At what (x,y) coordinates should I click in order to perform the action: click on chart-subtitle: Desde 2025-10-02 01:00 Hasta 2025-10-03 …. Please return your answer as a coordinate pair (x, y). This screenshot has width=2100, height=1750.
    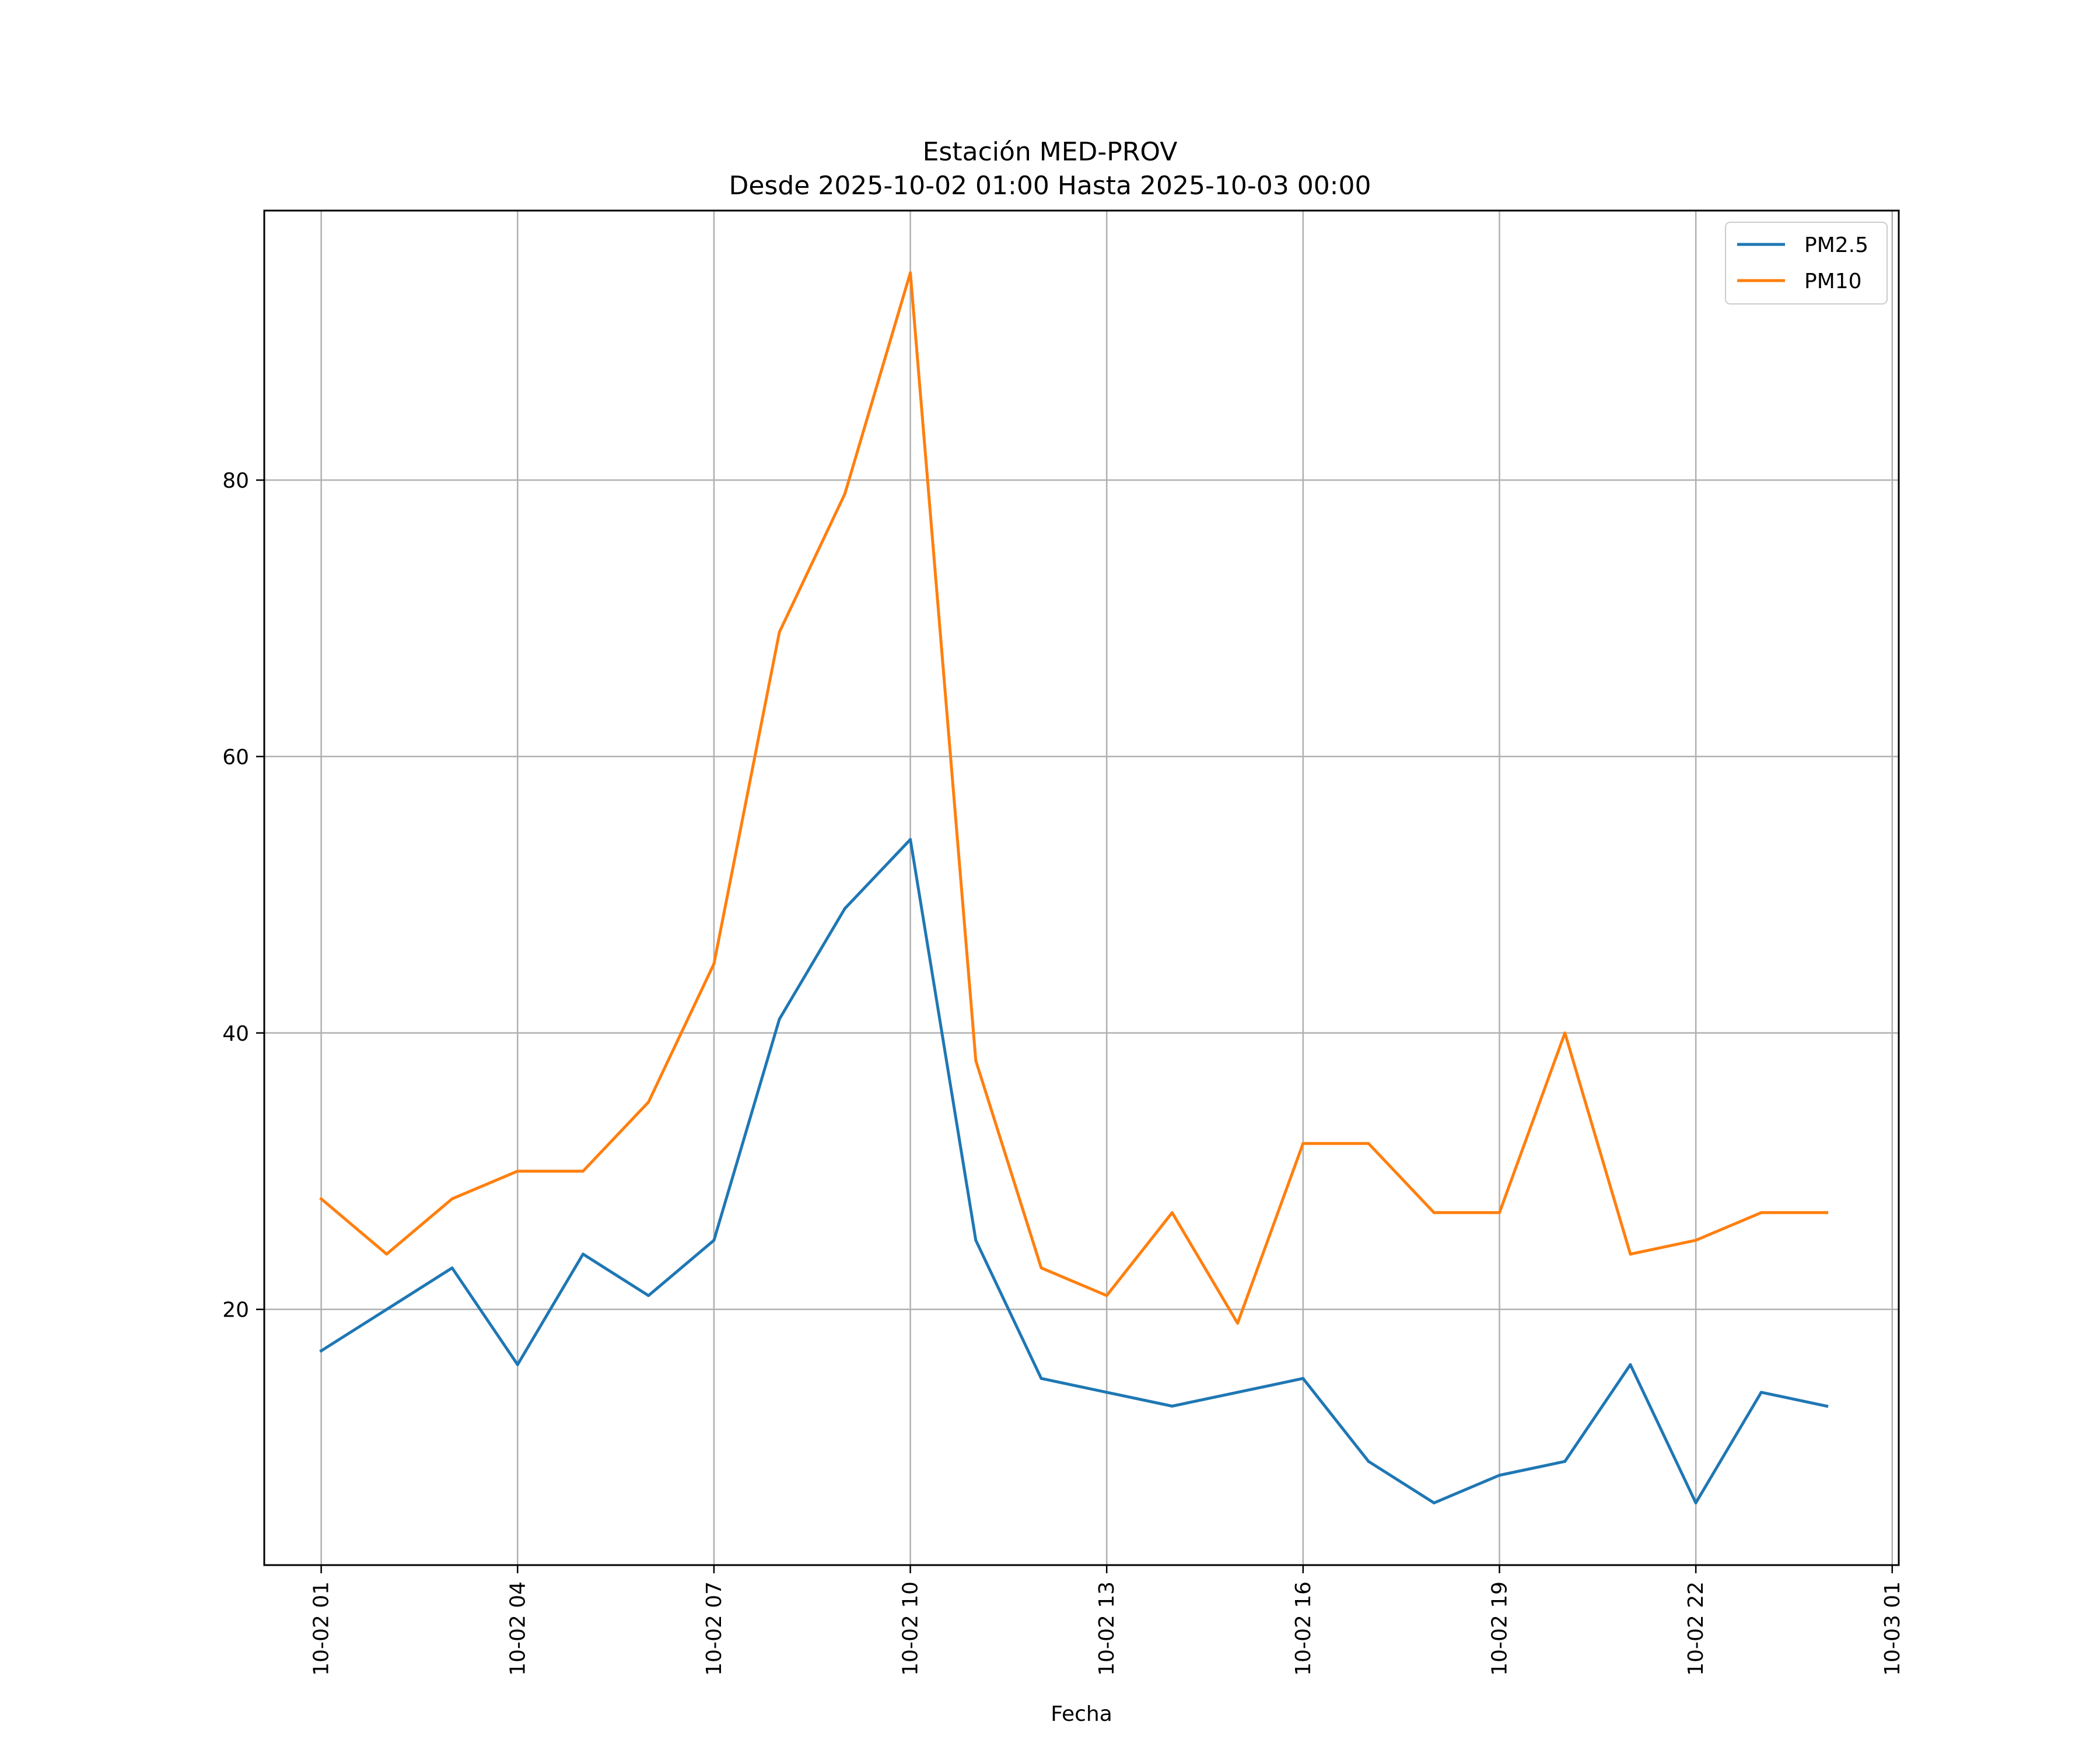
    Looking at the image, I should click on (1050, 186).